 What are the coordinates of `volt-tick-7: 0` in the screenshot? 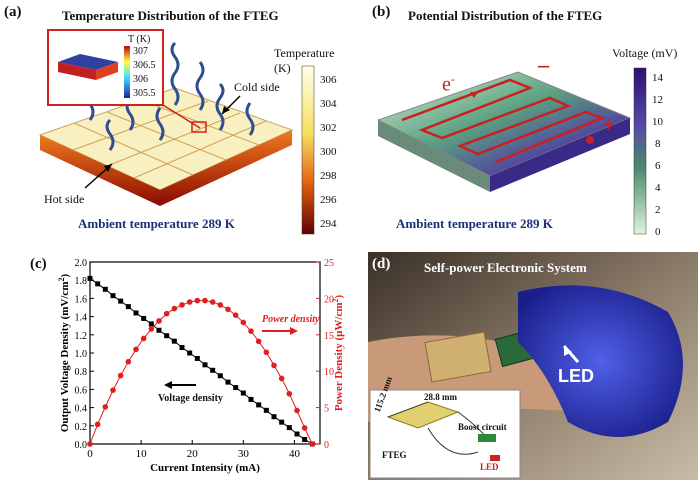 It's located at (658, 232).